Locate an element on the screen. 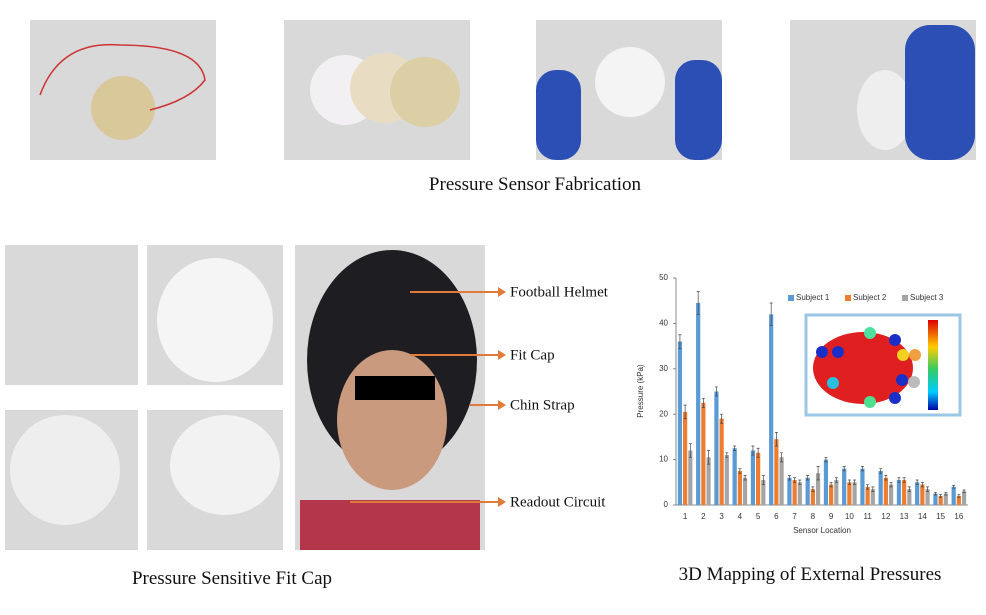 The width and height of the screenshot is (986, 615). caption: 3D Mapping of External Pressures is located at coordinates (810, 574).